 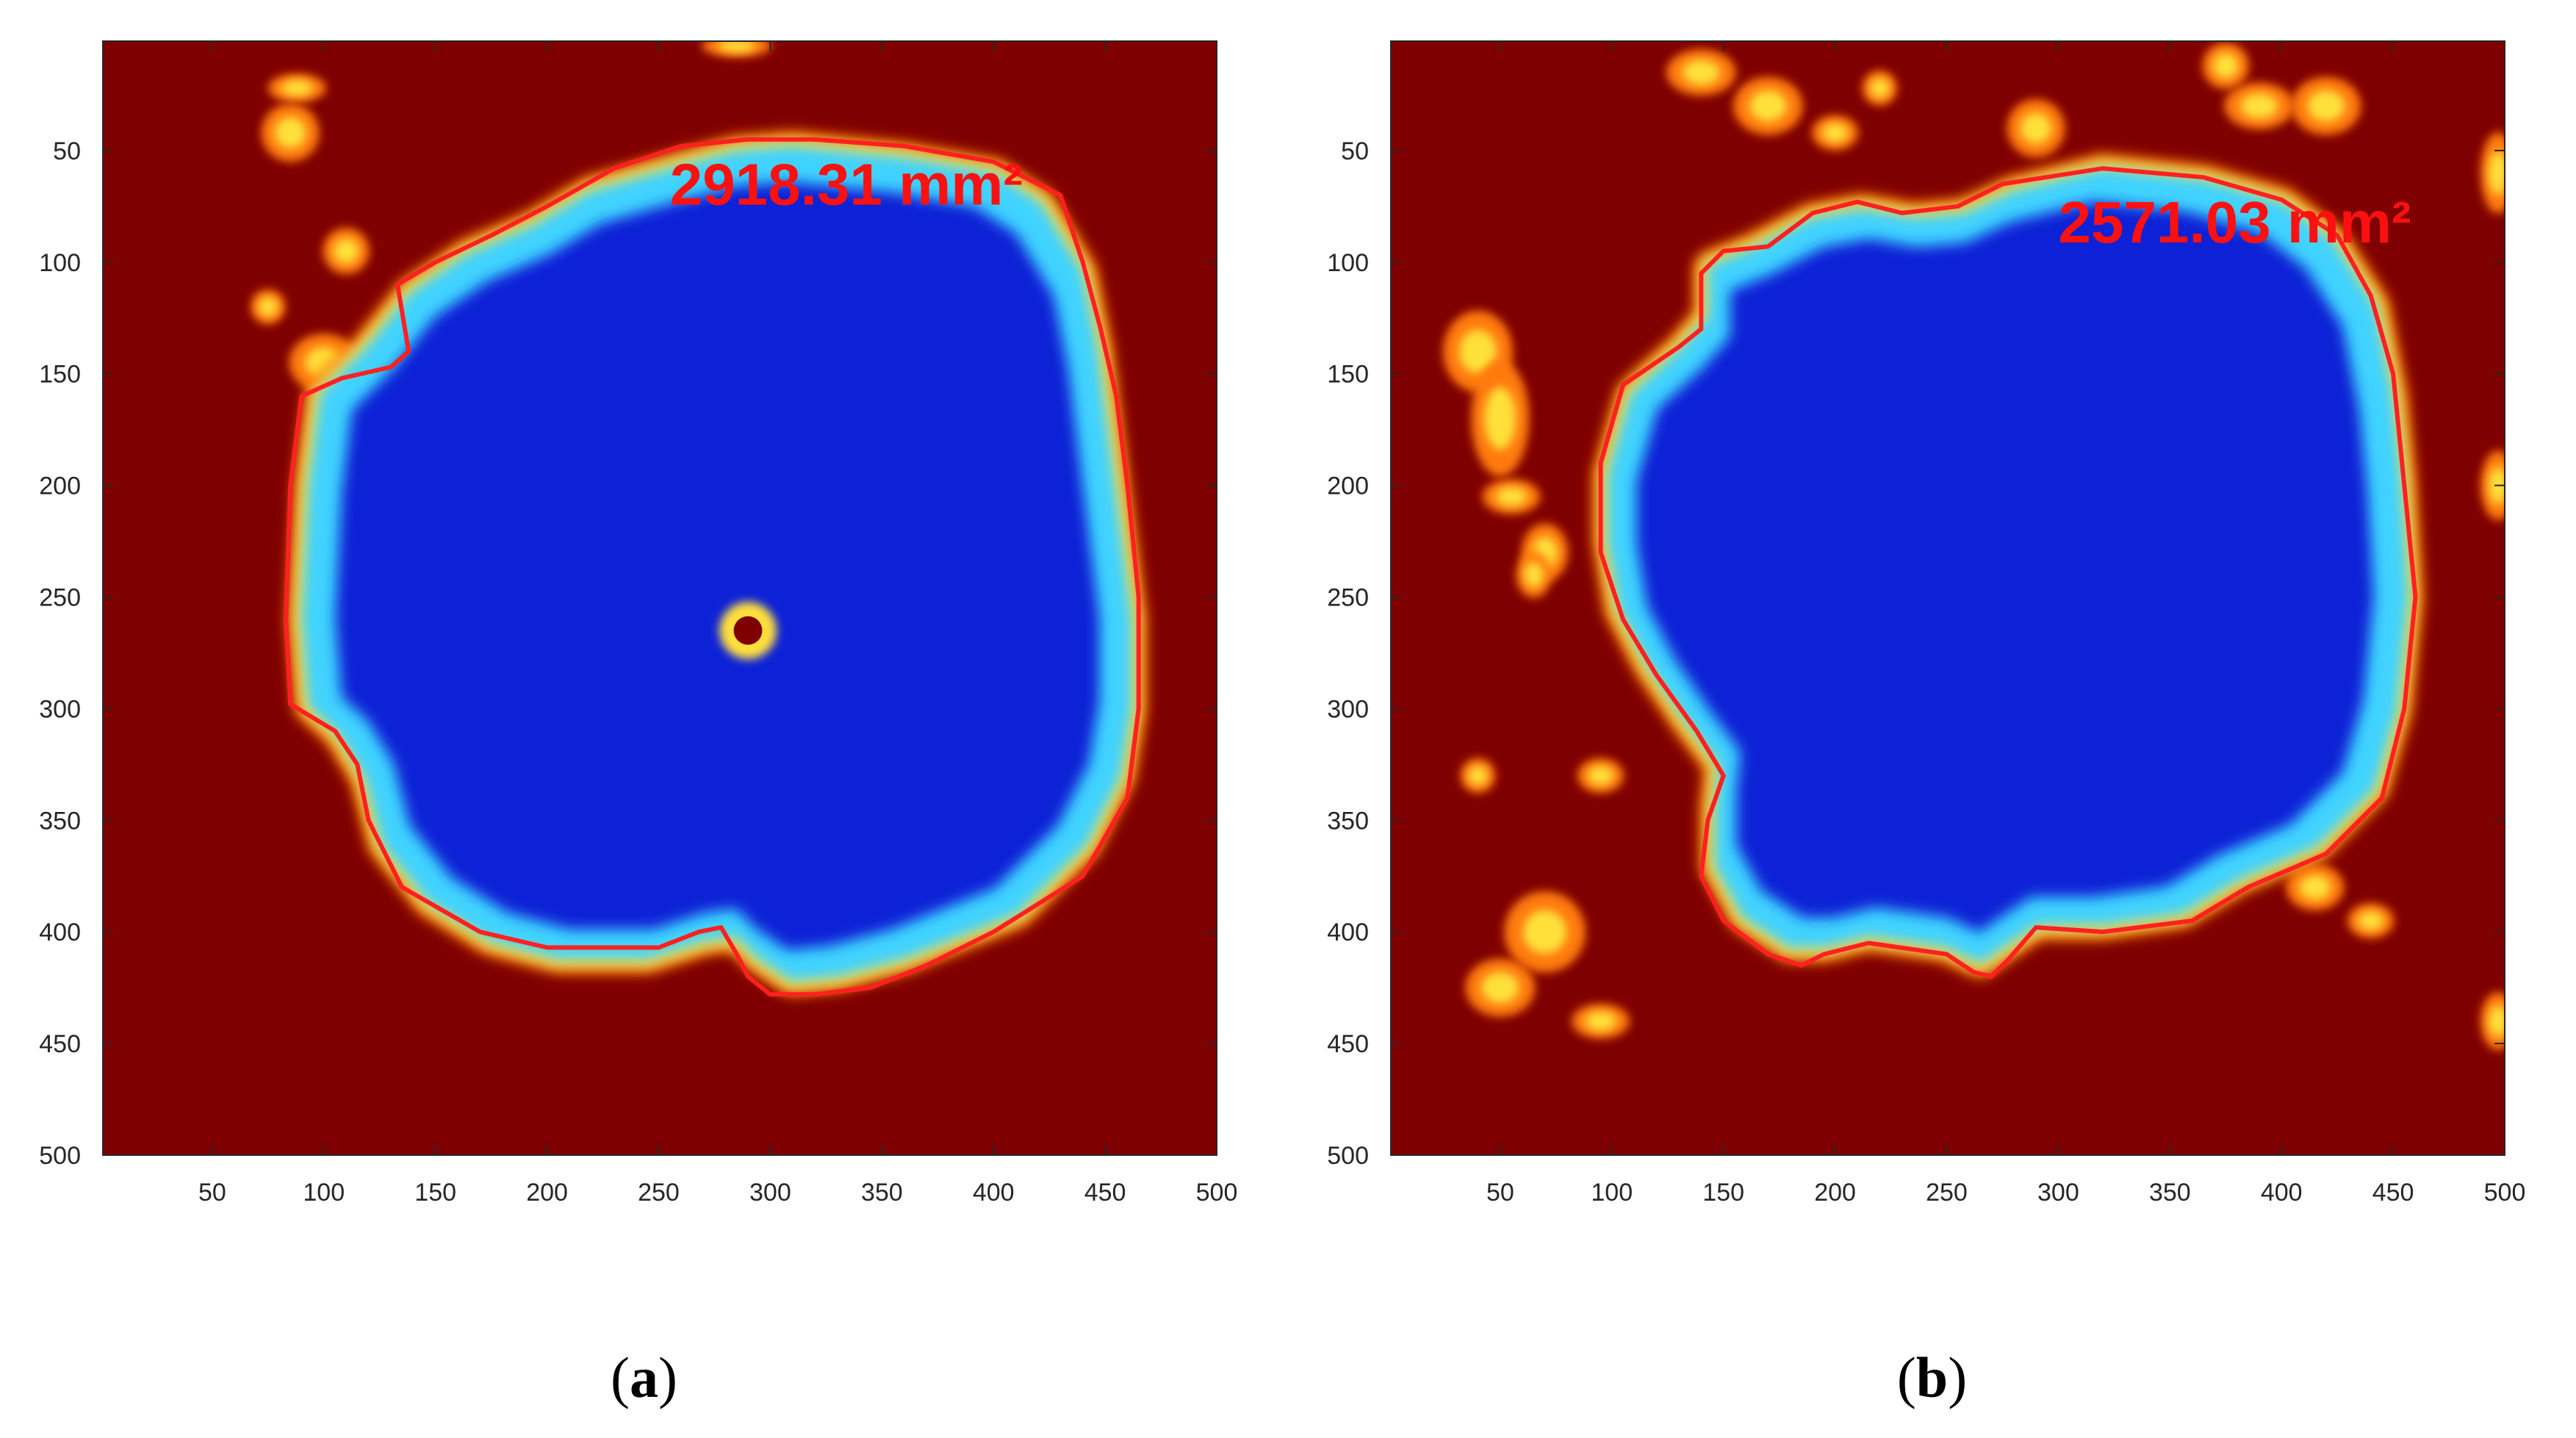 What do you see at coordinates (748, 630) in the screenshot?
I see `center-spot-core` at bounding box center [748, 630].